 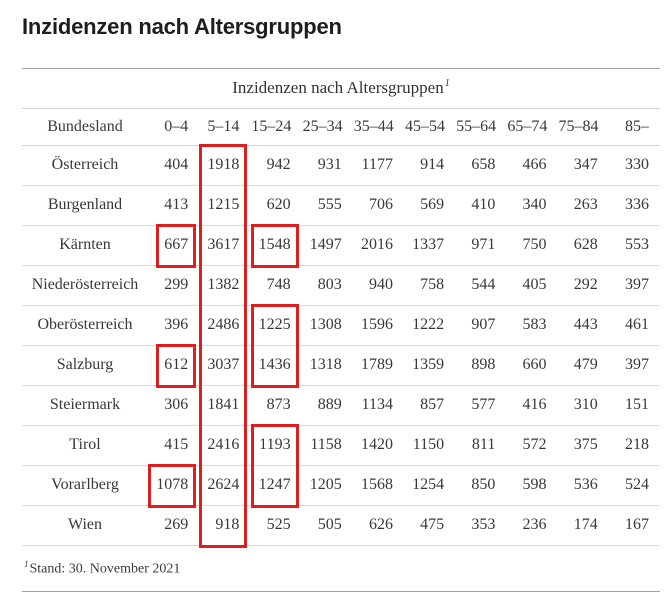 What do you see at coordinates (223, 364) in the screenshot?
I see `value-cell: 3037` at bounding box center [223, 364].